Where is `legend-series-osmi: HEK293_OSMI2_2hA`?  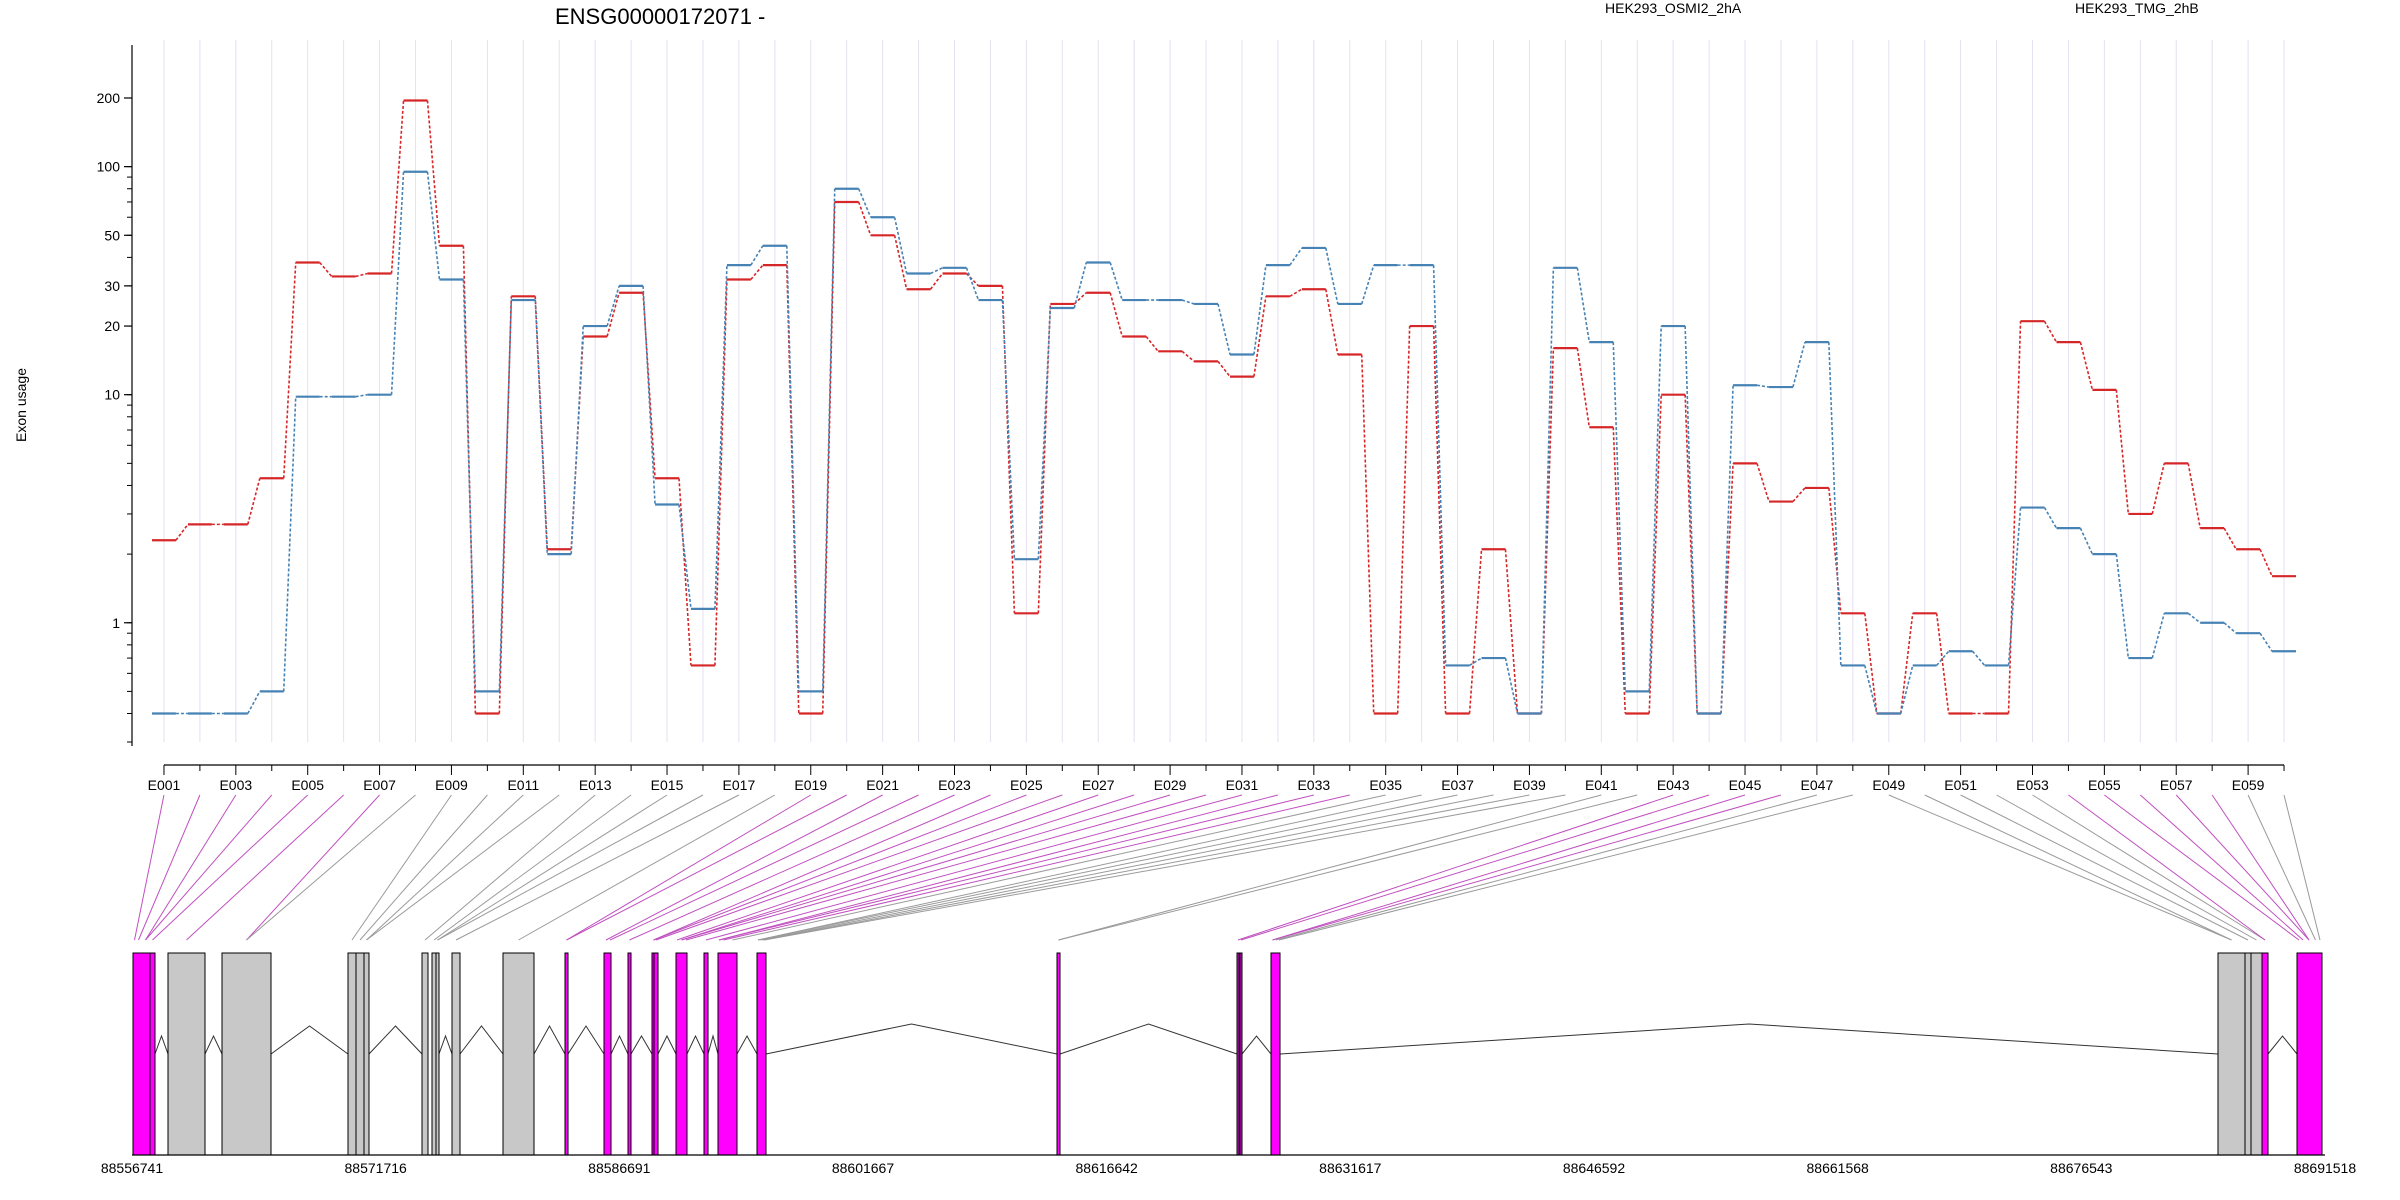 legend-series-osmi: HEK293_OSMI2_2hA is located at coordinates (1673, 8).